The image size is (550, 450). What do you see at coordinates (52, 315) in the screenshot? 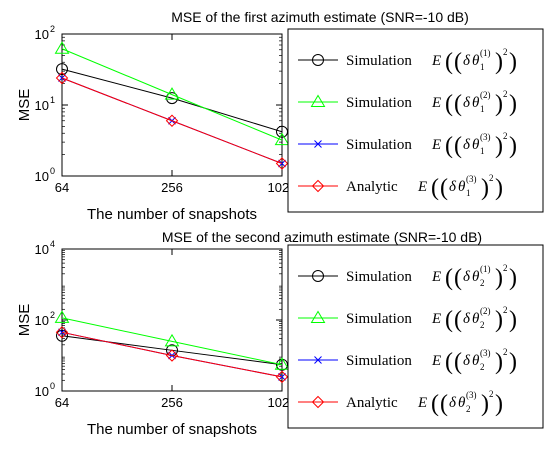
I see `y-tick-exponent: 2` at bounding box center [52, 315].